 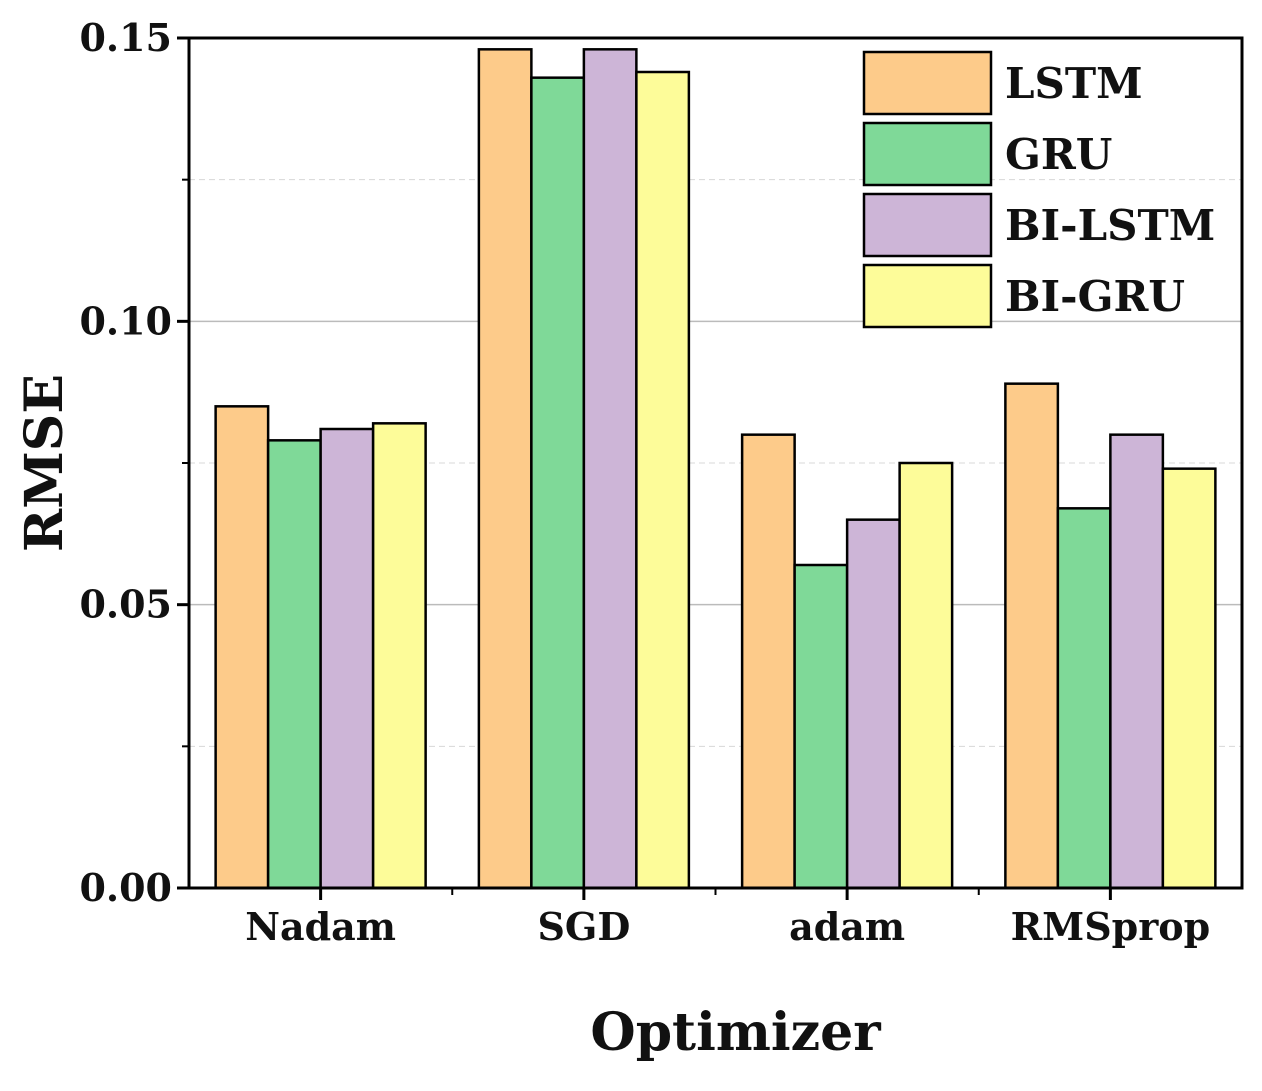 I want to click on y-tick-label: 0.15, so click(x=125, y=37).